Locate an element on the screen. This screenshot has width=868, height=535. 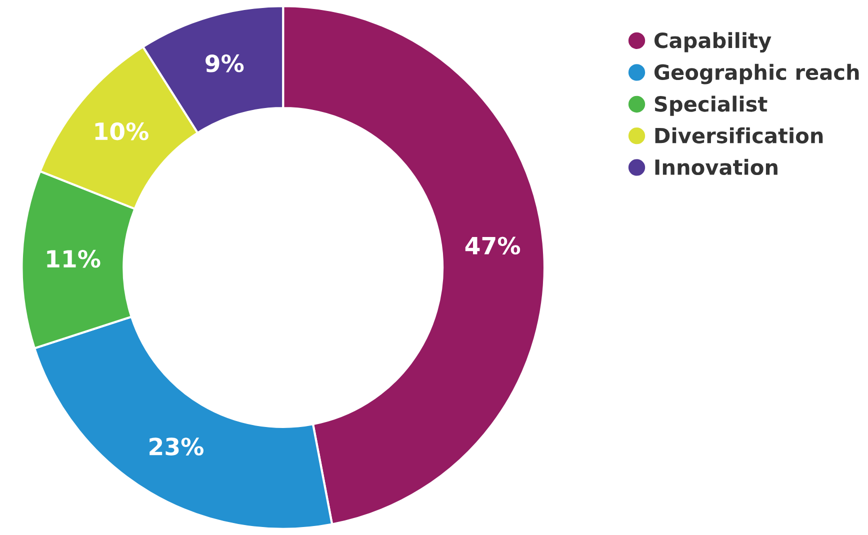
data-label: 9% is located at coordinates (225, 63).